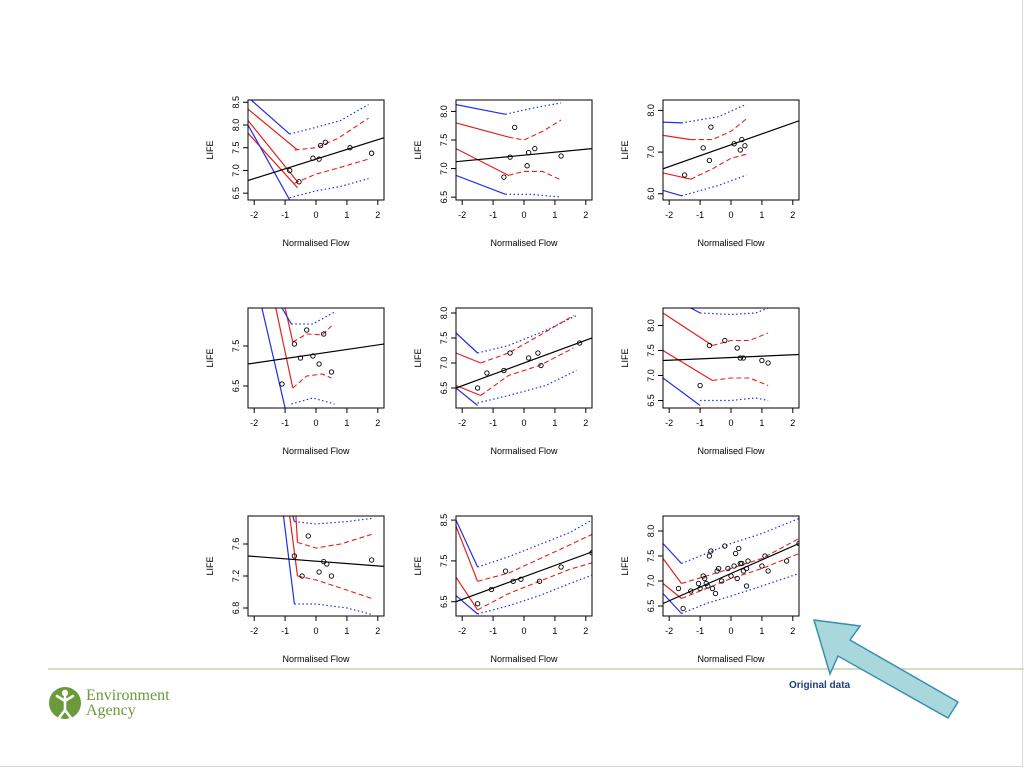  I want to click on panel-5: -2 -1 0 1 2 6.5 7.0 7.5 8.0 Normalised Flow LIFE, so click(503, 381).